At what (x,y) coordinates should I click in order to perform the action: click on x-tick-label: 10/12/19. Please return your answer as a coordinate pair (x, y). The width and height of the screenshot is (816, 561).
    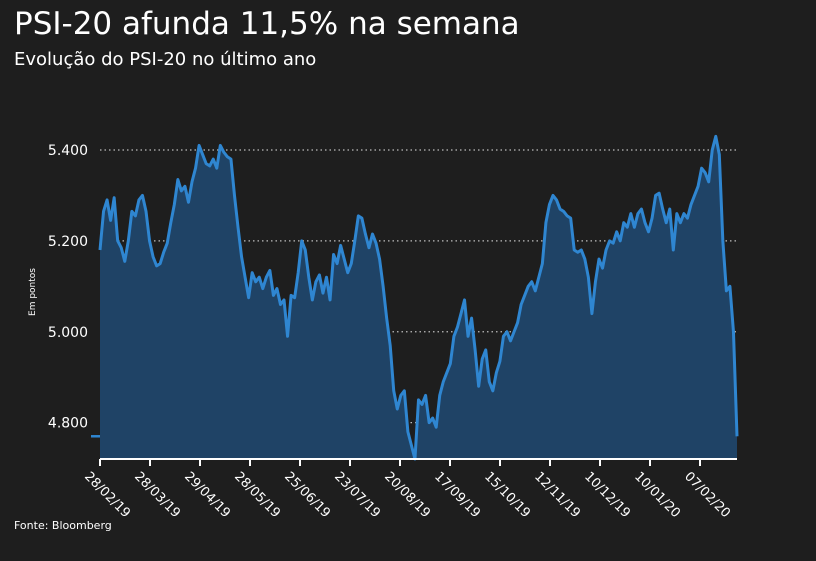
    Looking at the image, I should click on (607, 495).